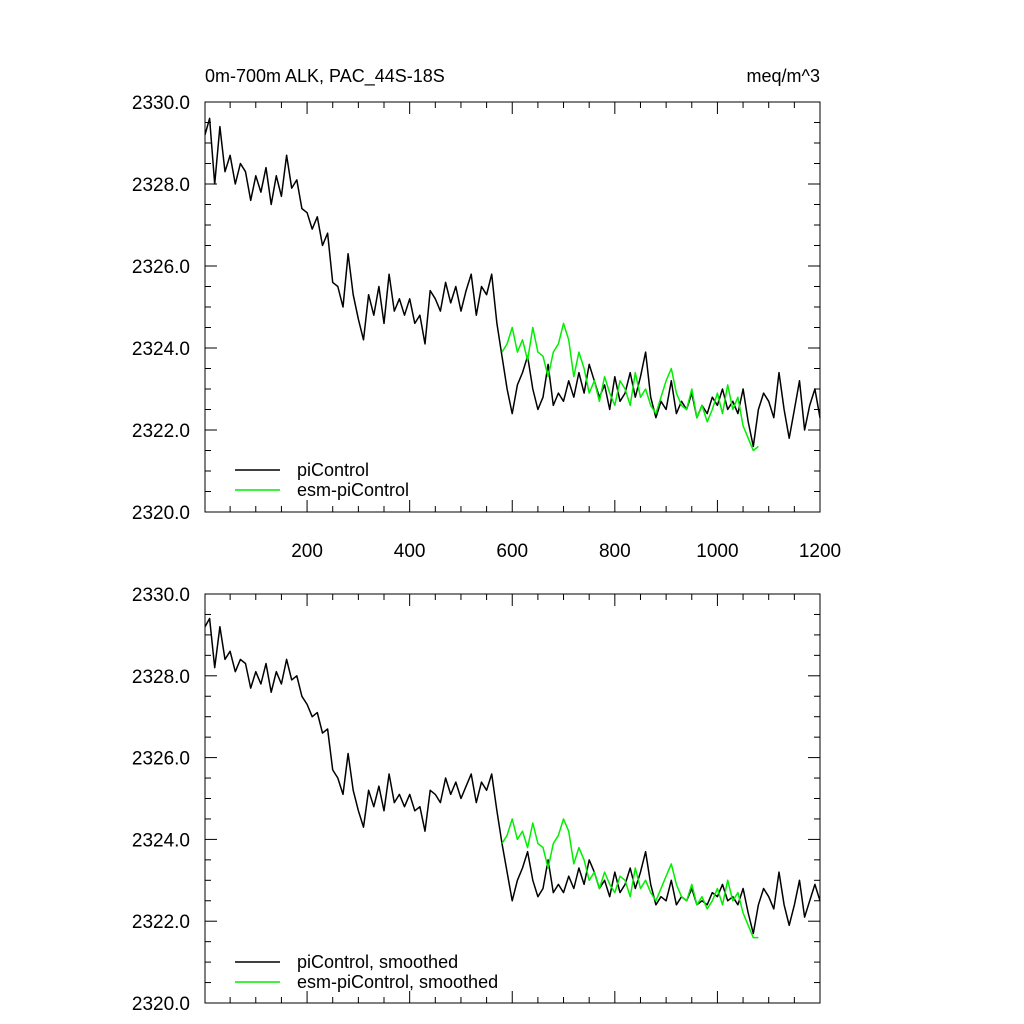 Image resolution: width=1024 pixels, height=1024 pixels. Describe the element at coordinates (353, 490) in the screenshot. I see `legend-label-esm-picontrol: esm-piControl` at that location.